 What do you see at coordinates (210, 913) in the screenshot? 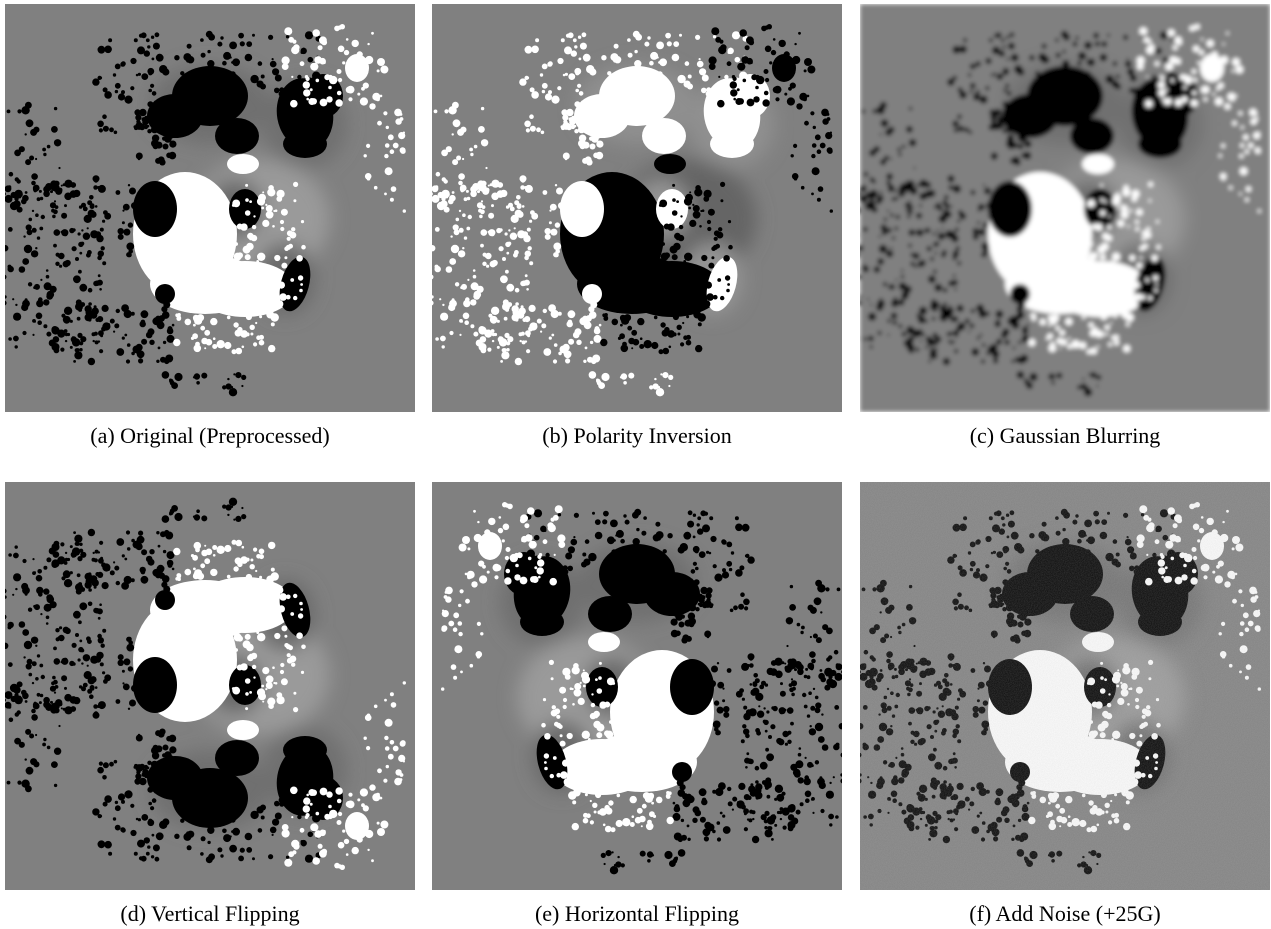
I see `caption-d: (d) Vertical Flipping` at bounding box center [210, 913].